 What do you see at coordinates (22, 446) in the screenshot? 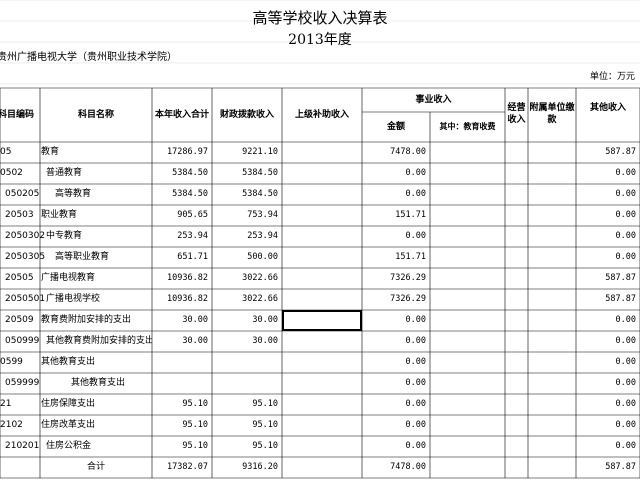
I see `cell: 210201` at bounding box center [22, 446].